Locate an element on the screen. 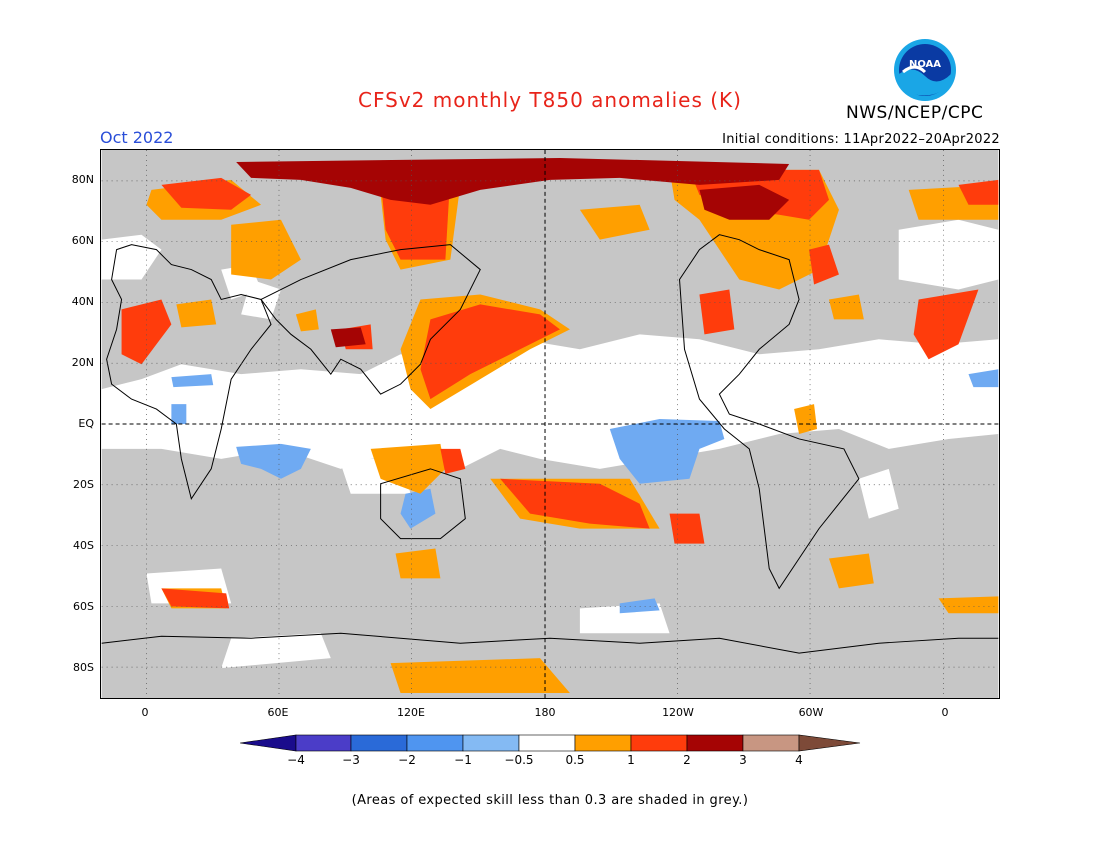 This screenshot has height=850, width=1100. darkred-anomaly-regions is located at coordinates (513, 252).